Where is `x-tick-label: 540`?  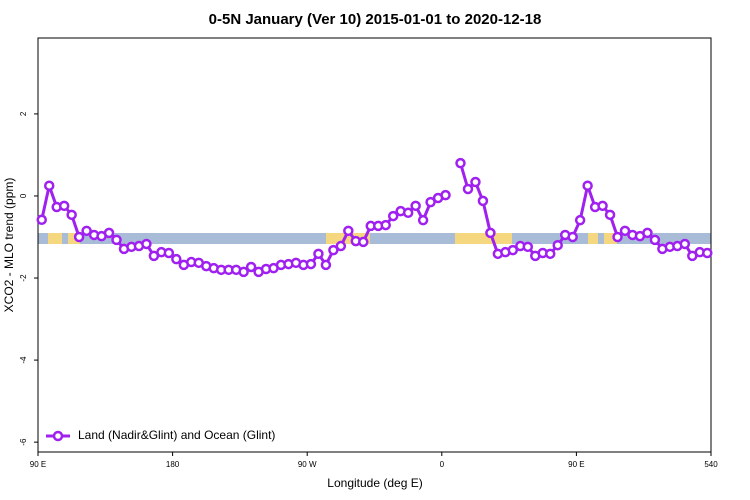 x-tick-label: 540 is located at coordinates (711, 464).